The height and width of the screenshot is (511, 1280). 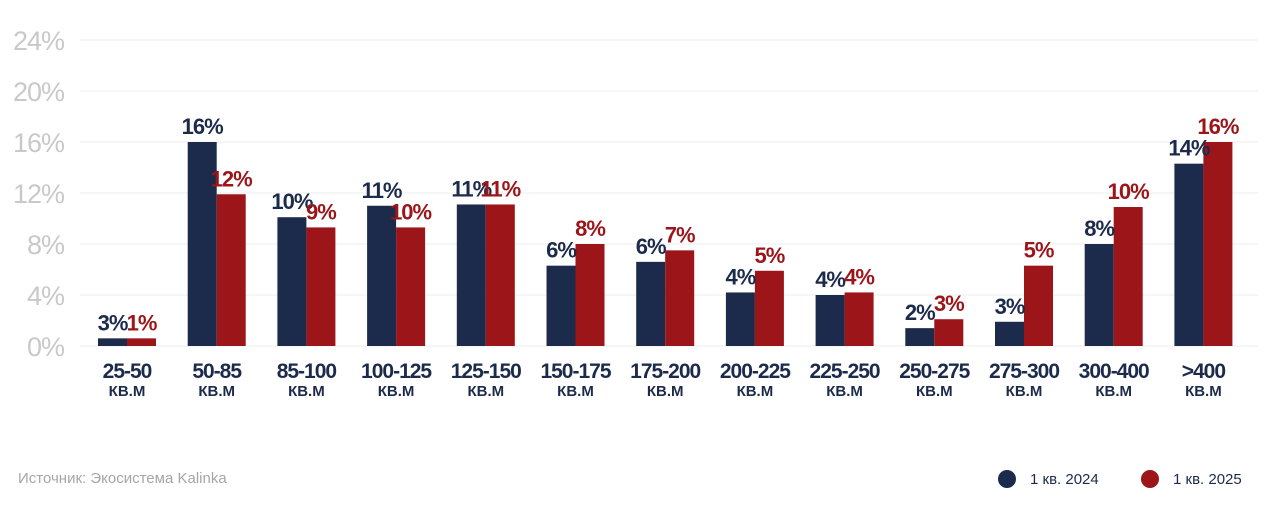 I want to click on data-label: 2%, so click(x=920, y=312).